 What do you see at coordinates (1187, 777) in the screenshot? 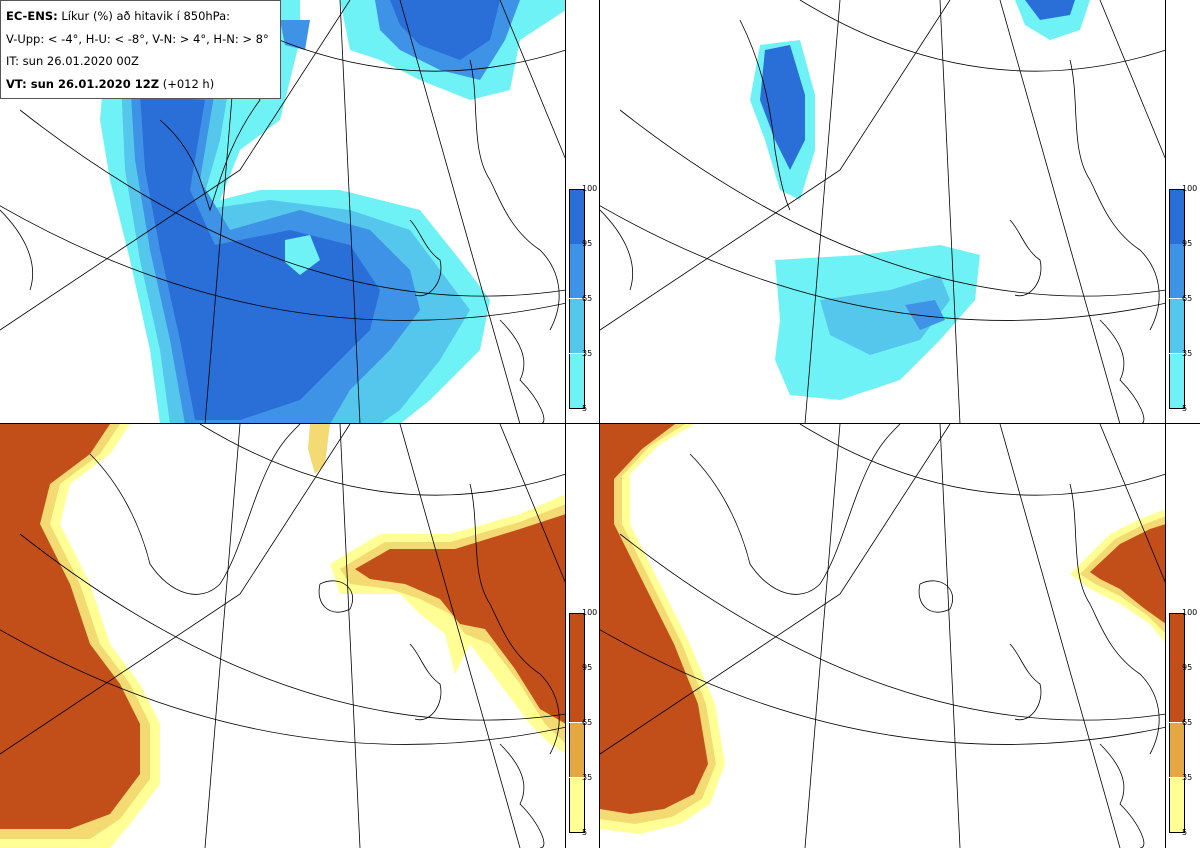
I see `cbar4-label-35: 35` at bounding box center [1187, 777].